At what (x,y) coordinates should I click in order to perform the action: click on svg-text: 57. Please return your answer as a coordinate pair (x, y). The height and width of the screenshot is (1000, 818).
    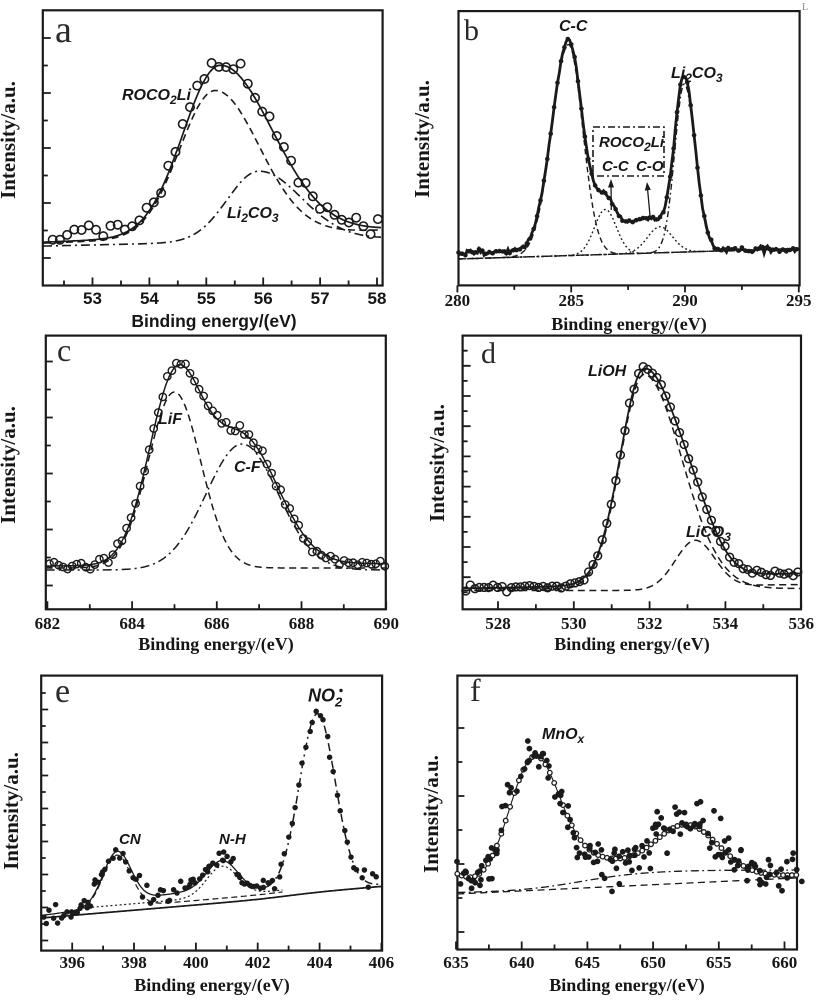
    Looking at the image, I should click on (320, 298).